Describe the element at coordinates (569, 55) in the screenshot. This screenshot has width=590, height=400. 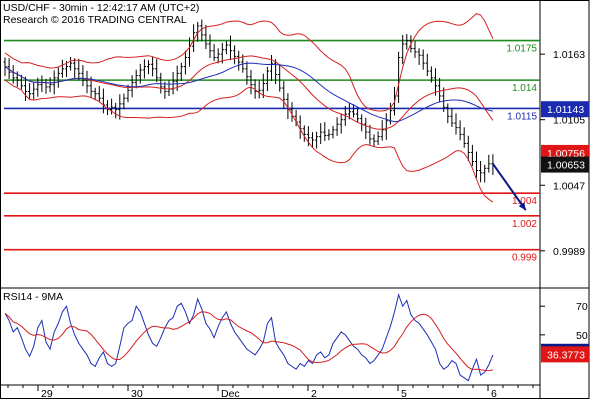
I see `price-tick-label-0: 1.0163` at that location.